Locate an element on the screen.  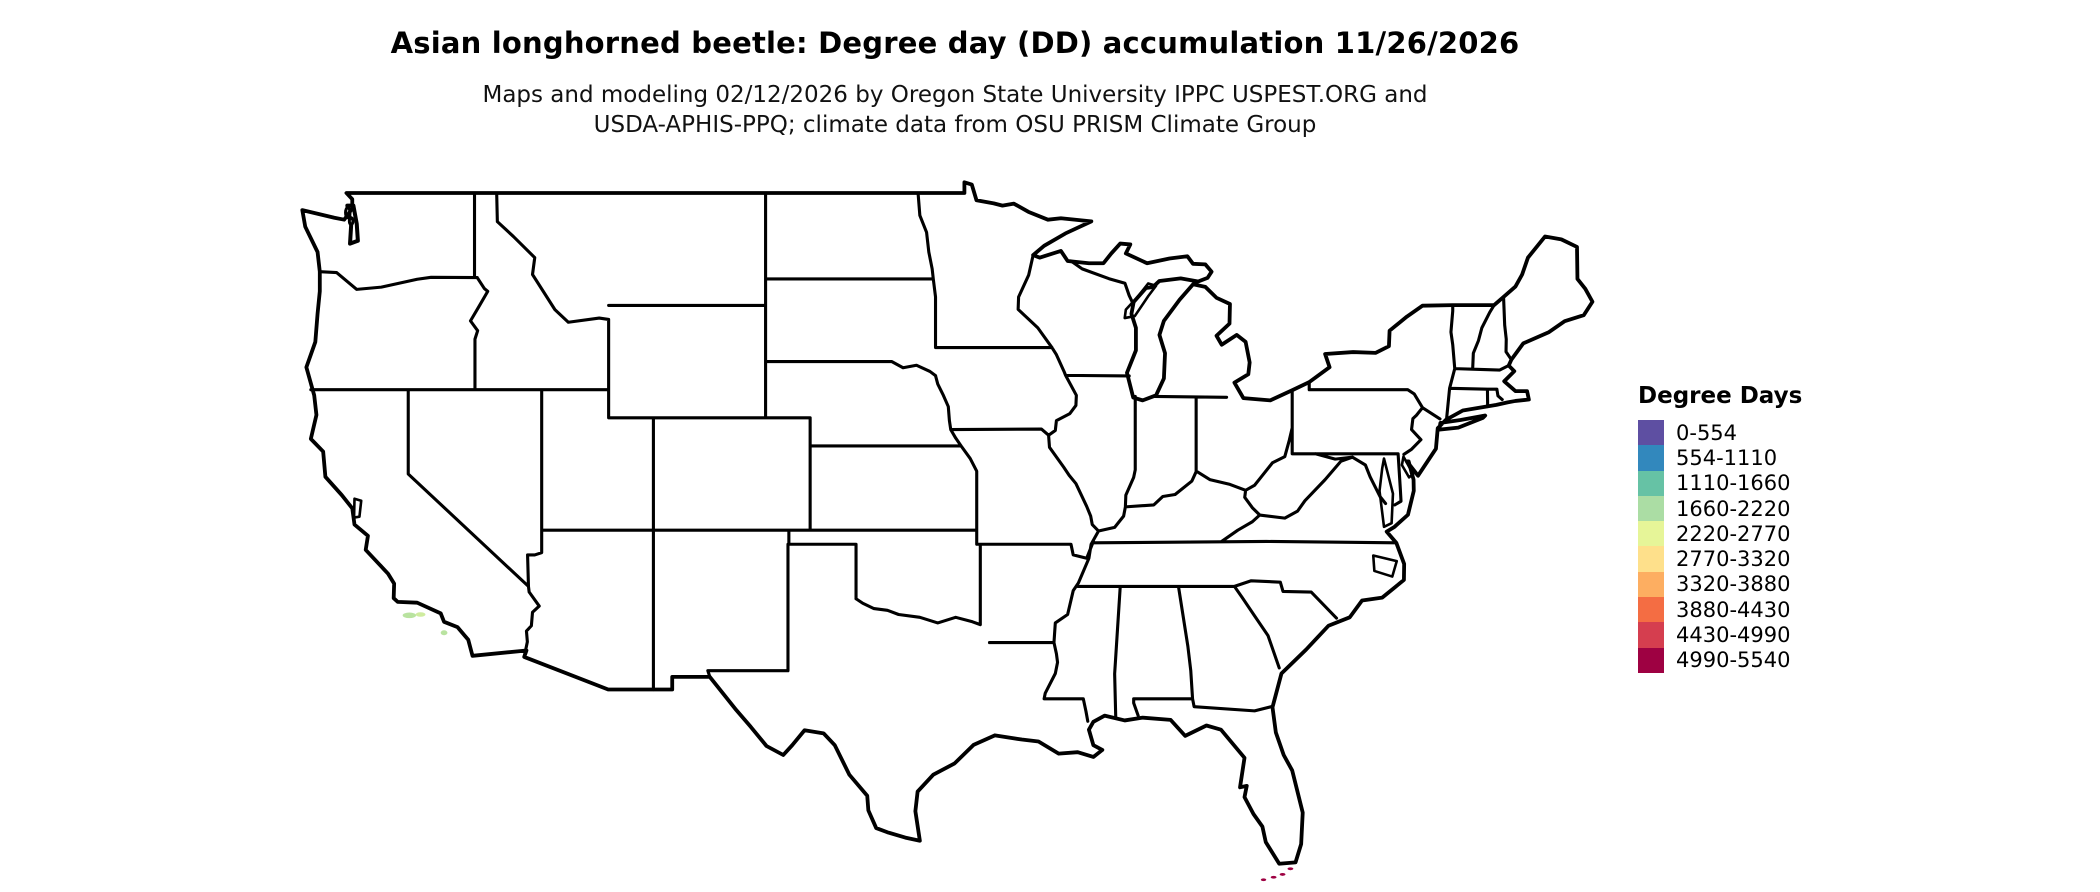
legend-entry: 2770-3320 is located at coordinates (1720, 559).